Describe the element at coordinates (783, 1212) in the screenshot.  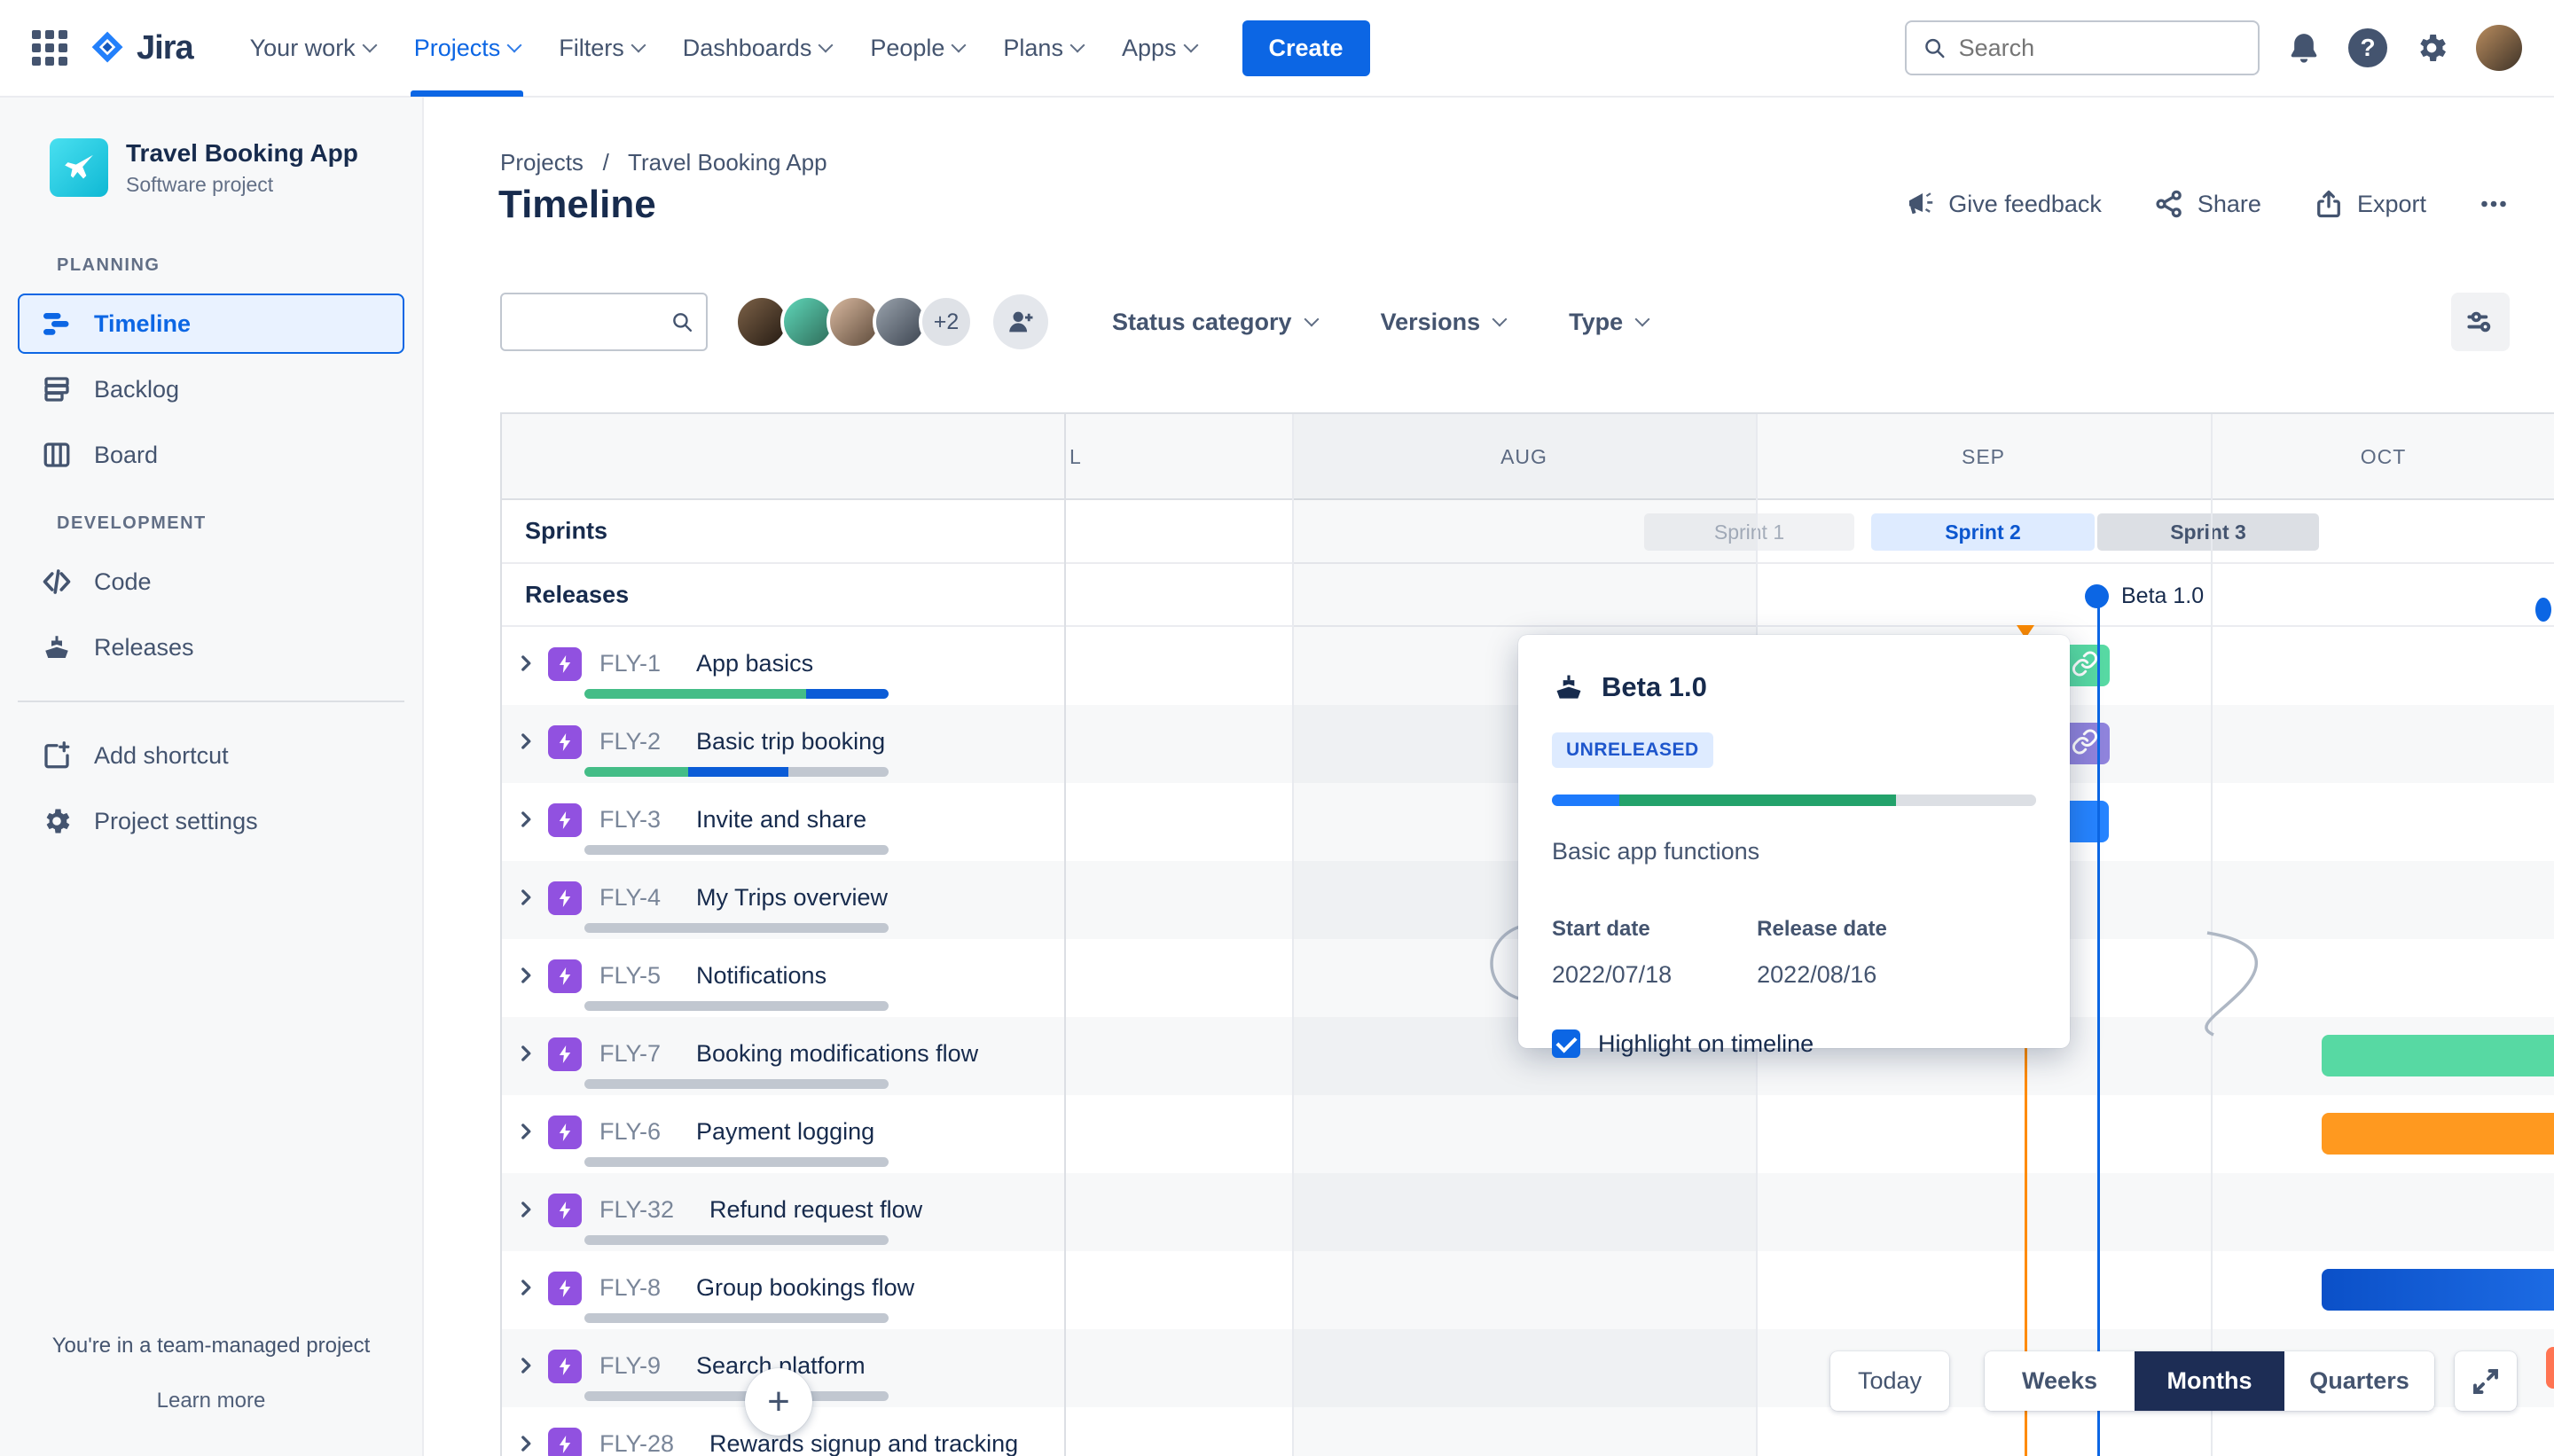
I see `epic-row-left-fly-32: FLY-32 Refund request flow` at that location.